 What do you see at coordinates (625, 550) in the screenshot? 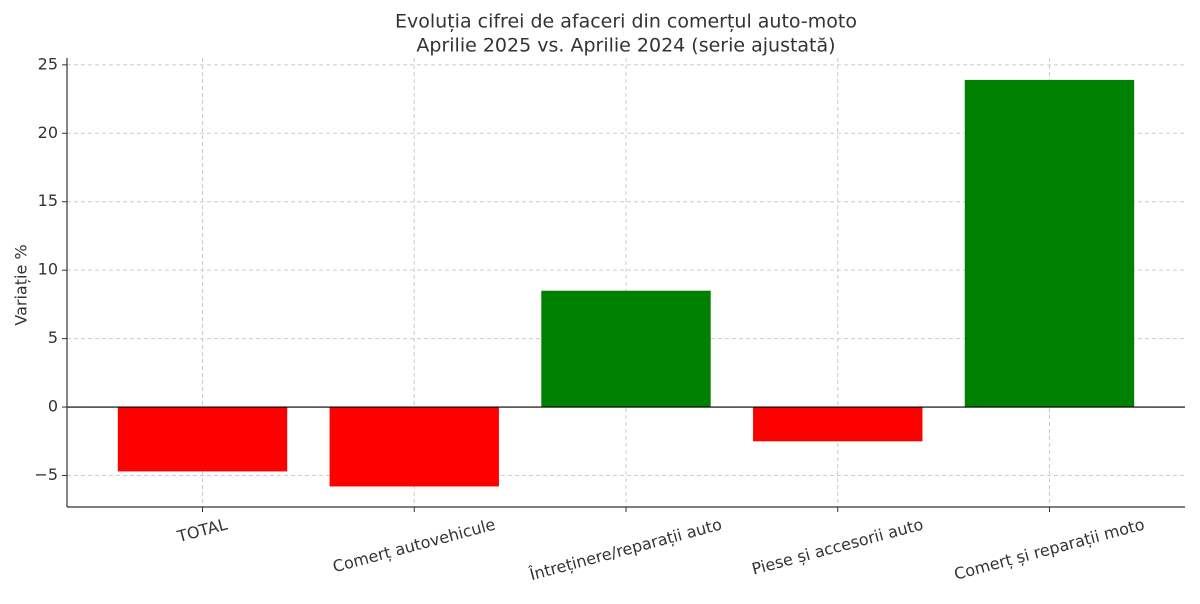
I see `x-tick-label: Întreținere/reparații auto` at bounding box center [625, 550].